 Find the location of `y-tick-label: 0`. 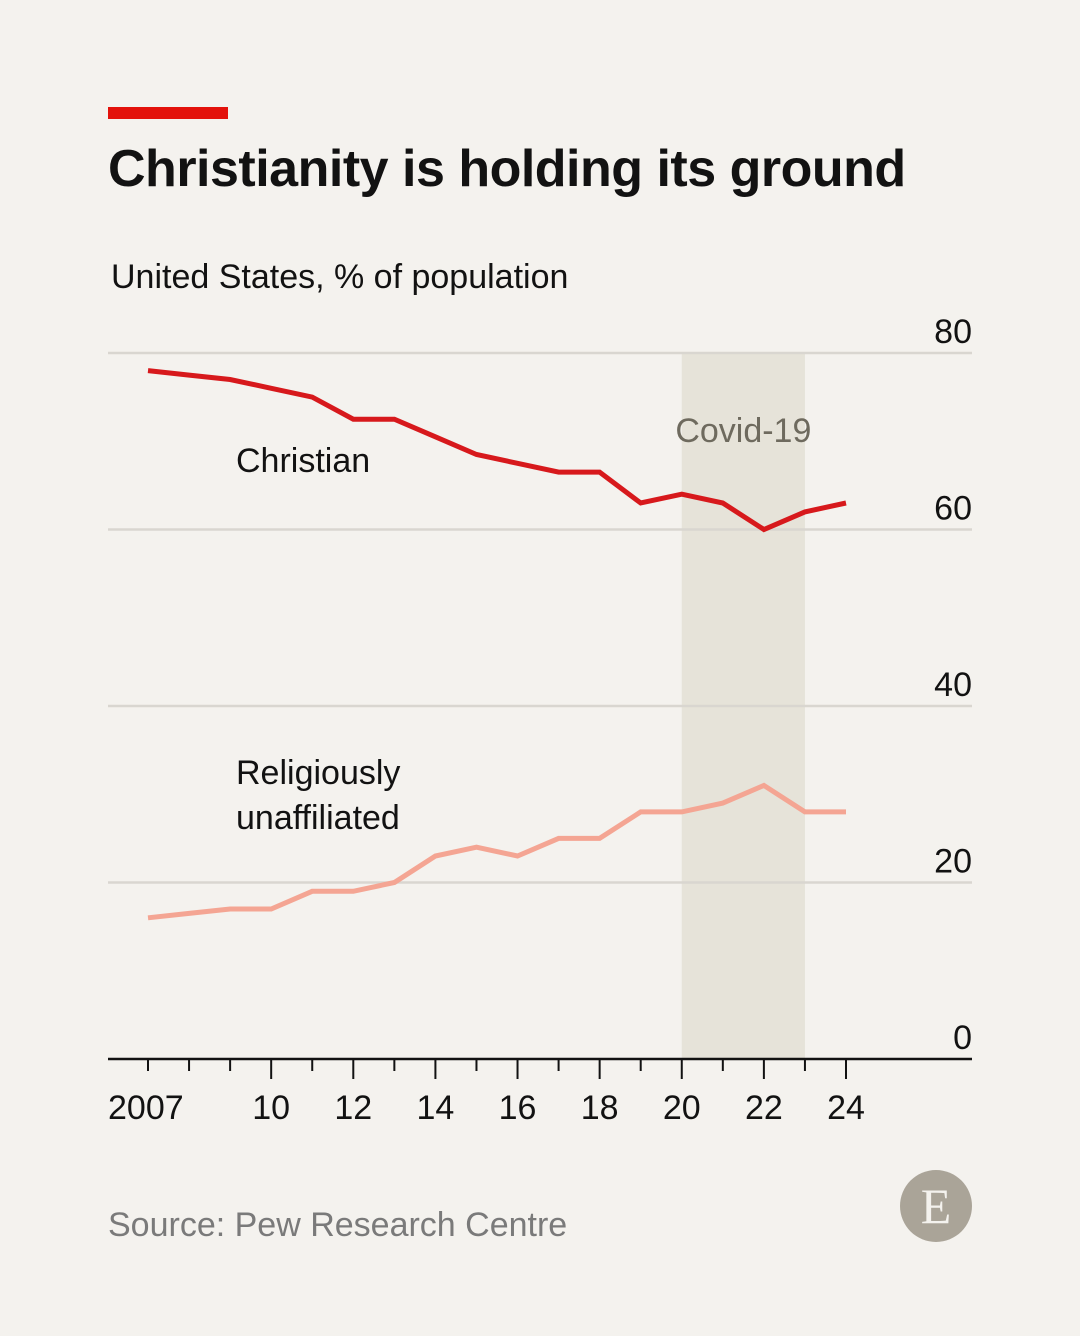

y-tick-label: 0 is located at coordinates (962, 1038).